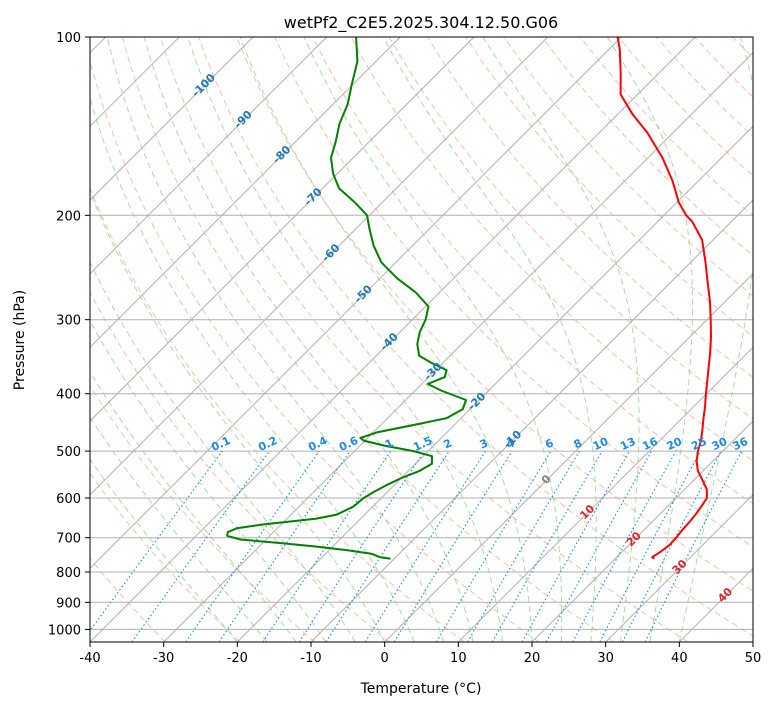  Describe the element at coordinates (605, 658) in the screenshot. I see `x-tick-label: 30` at that location.